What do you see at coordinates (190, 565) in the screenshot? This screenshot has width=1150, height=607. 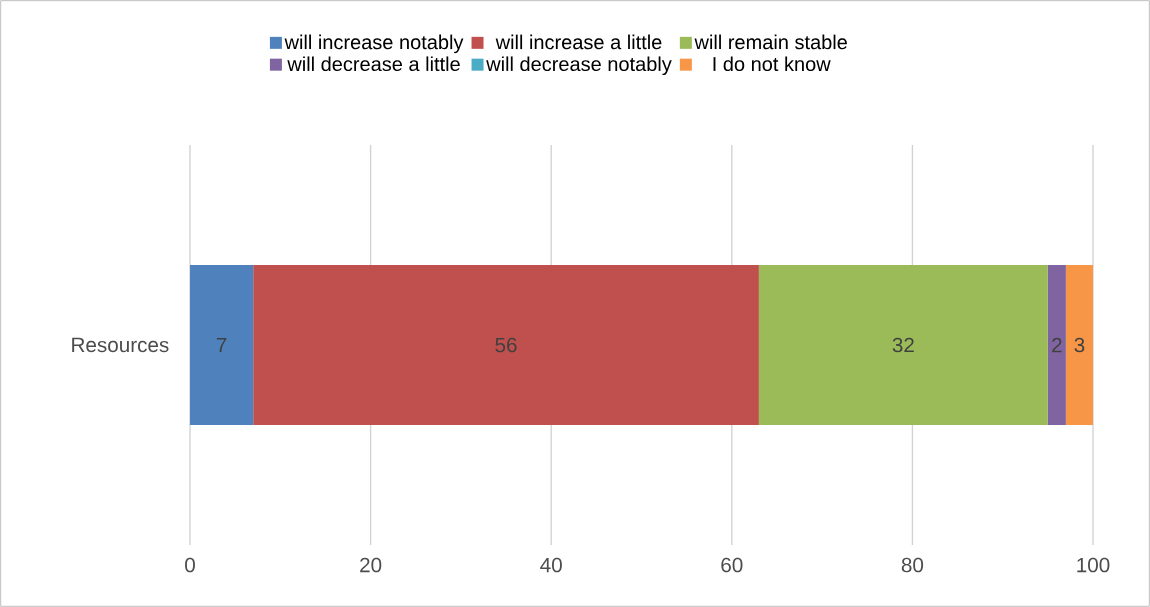 I see `x-tick-label: 0` at bounding box center [190, 565].